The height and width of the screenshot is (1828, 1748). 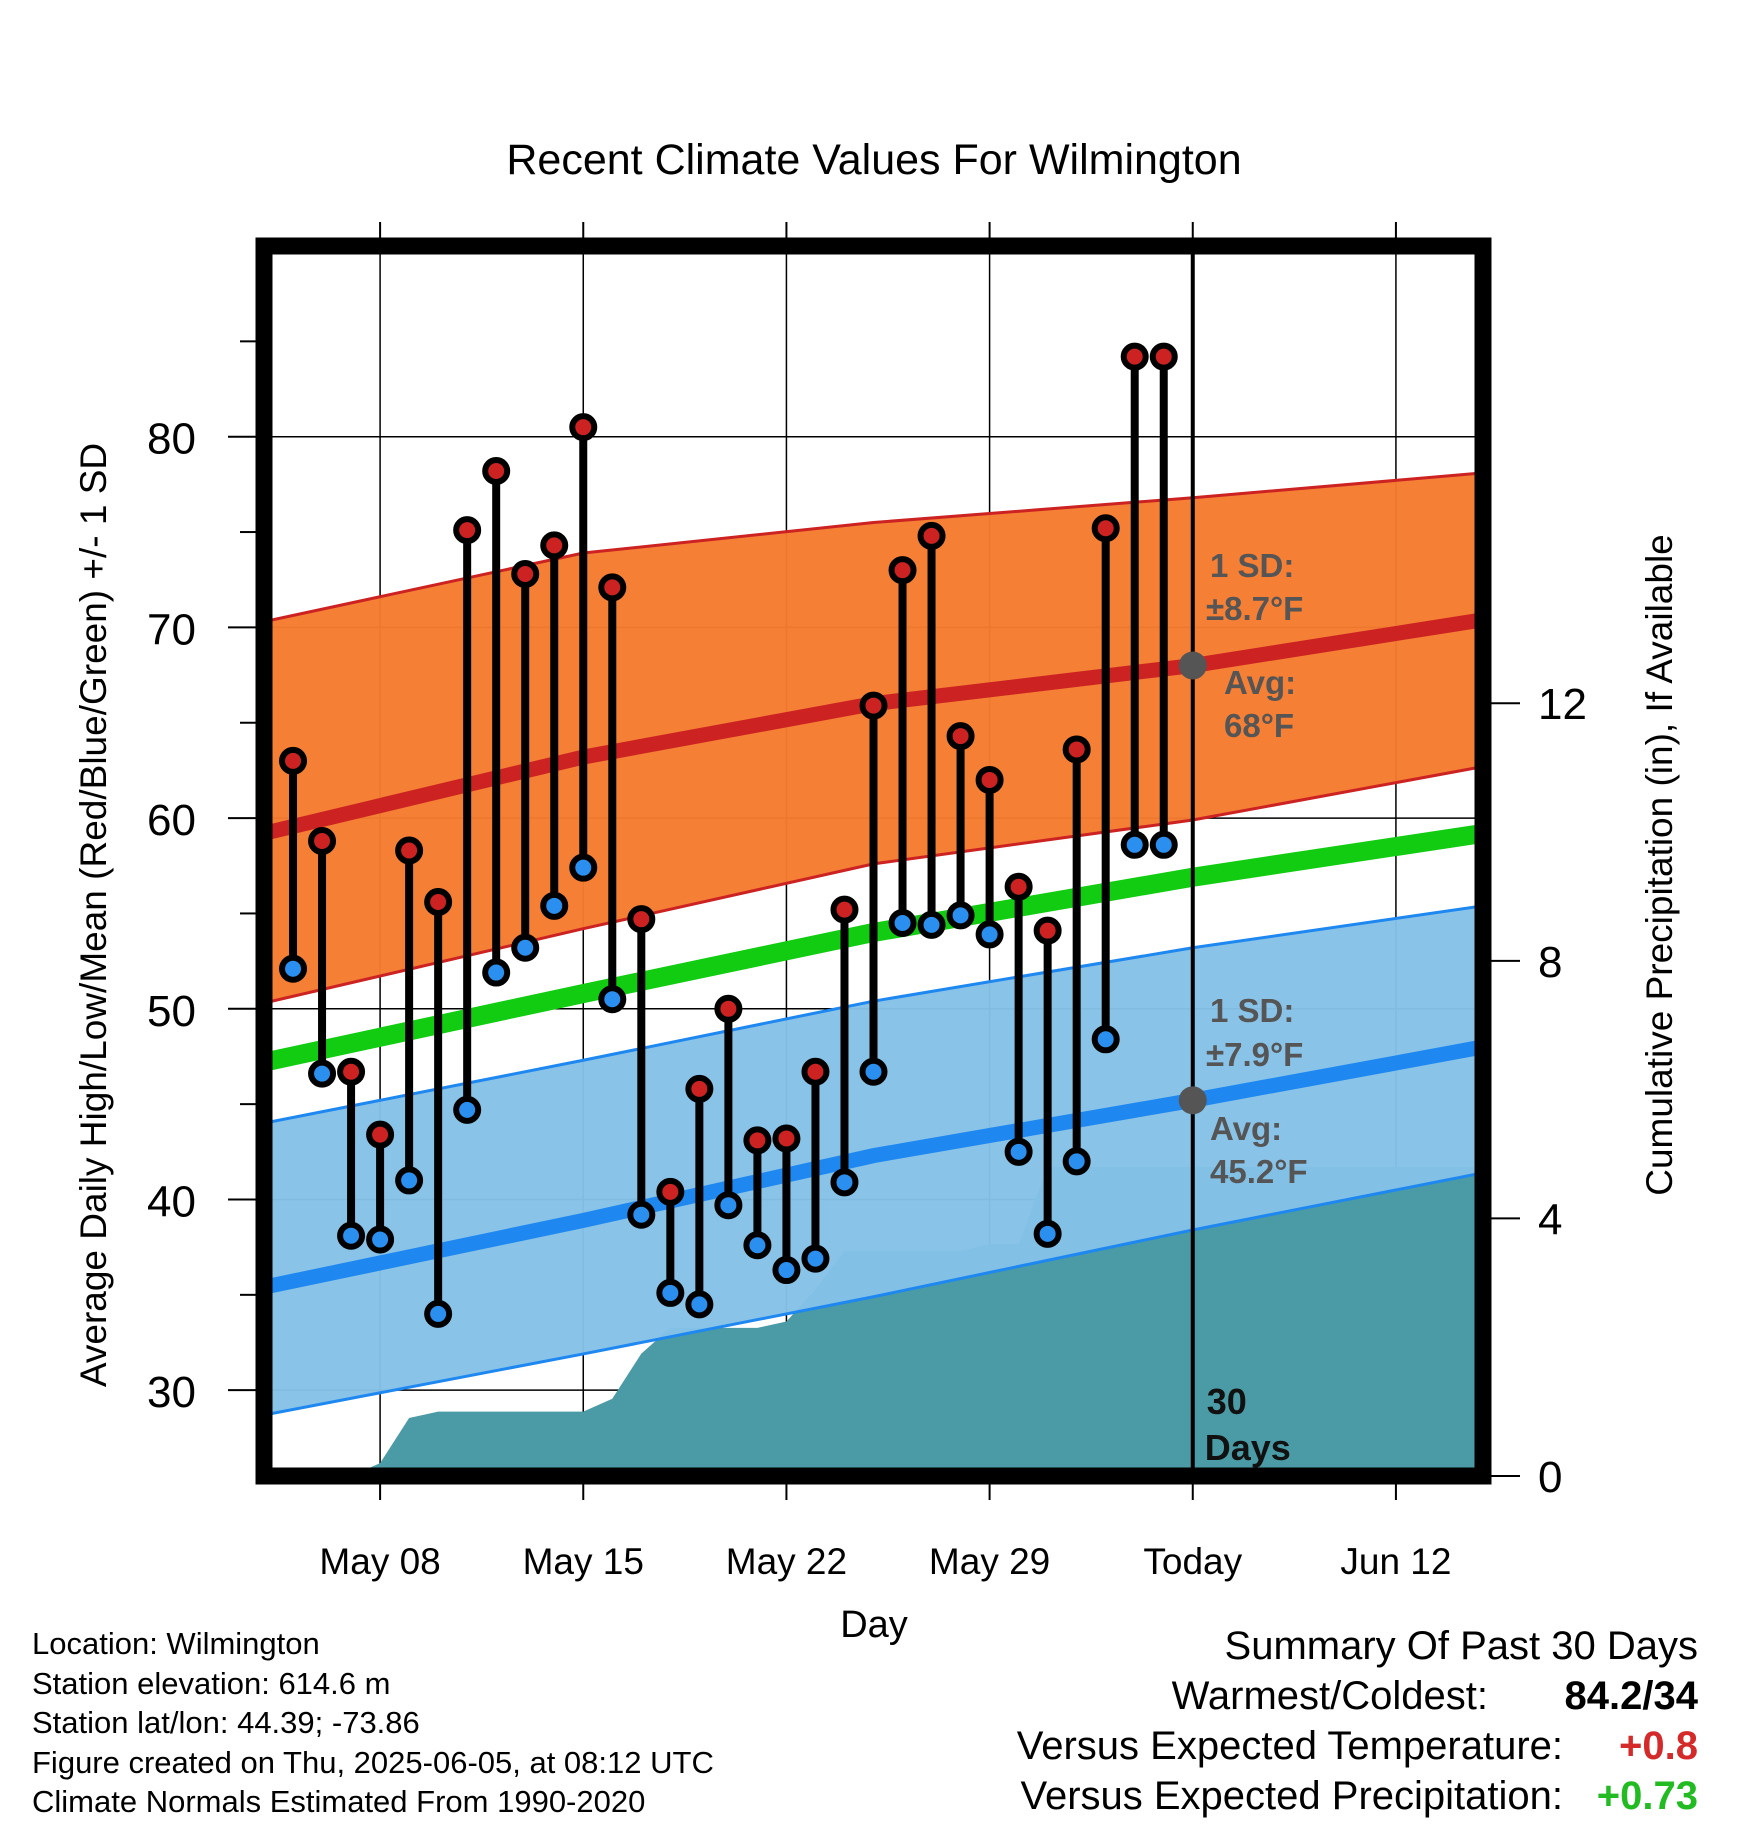 I want to click on x-axis-label: Day, so click(x=874, y=1625).